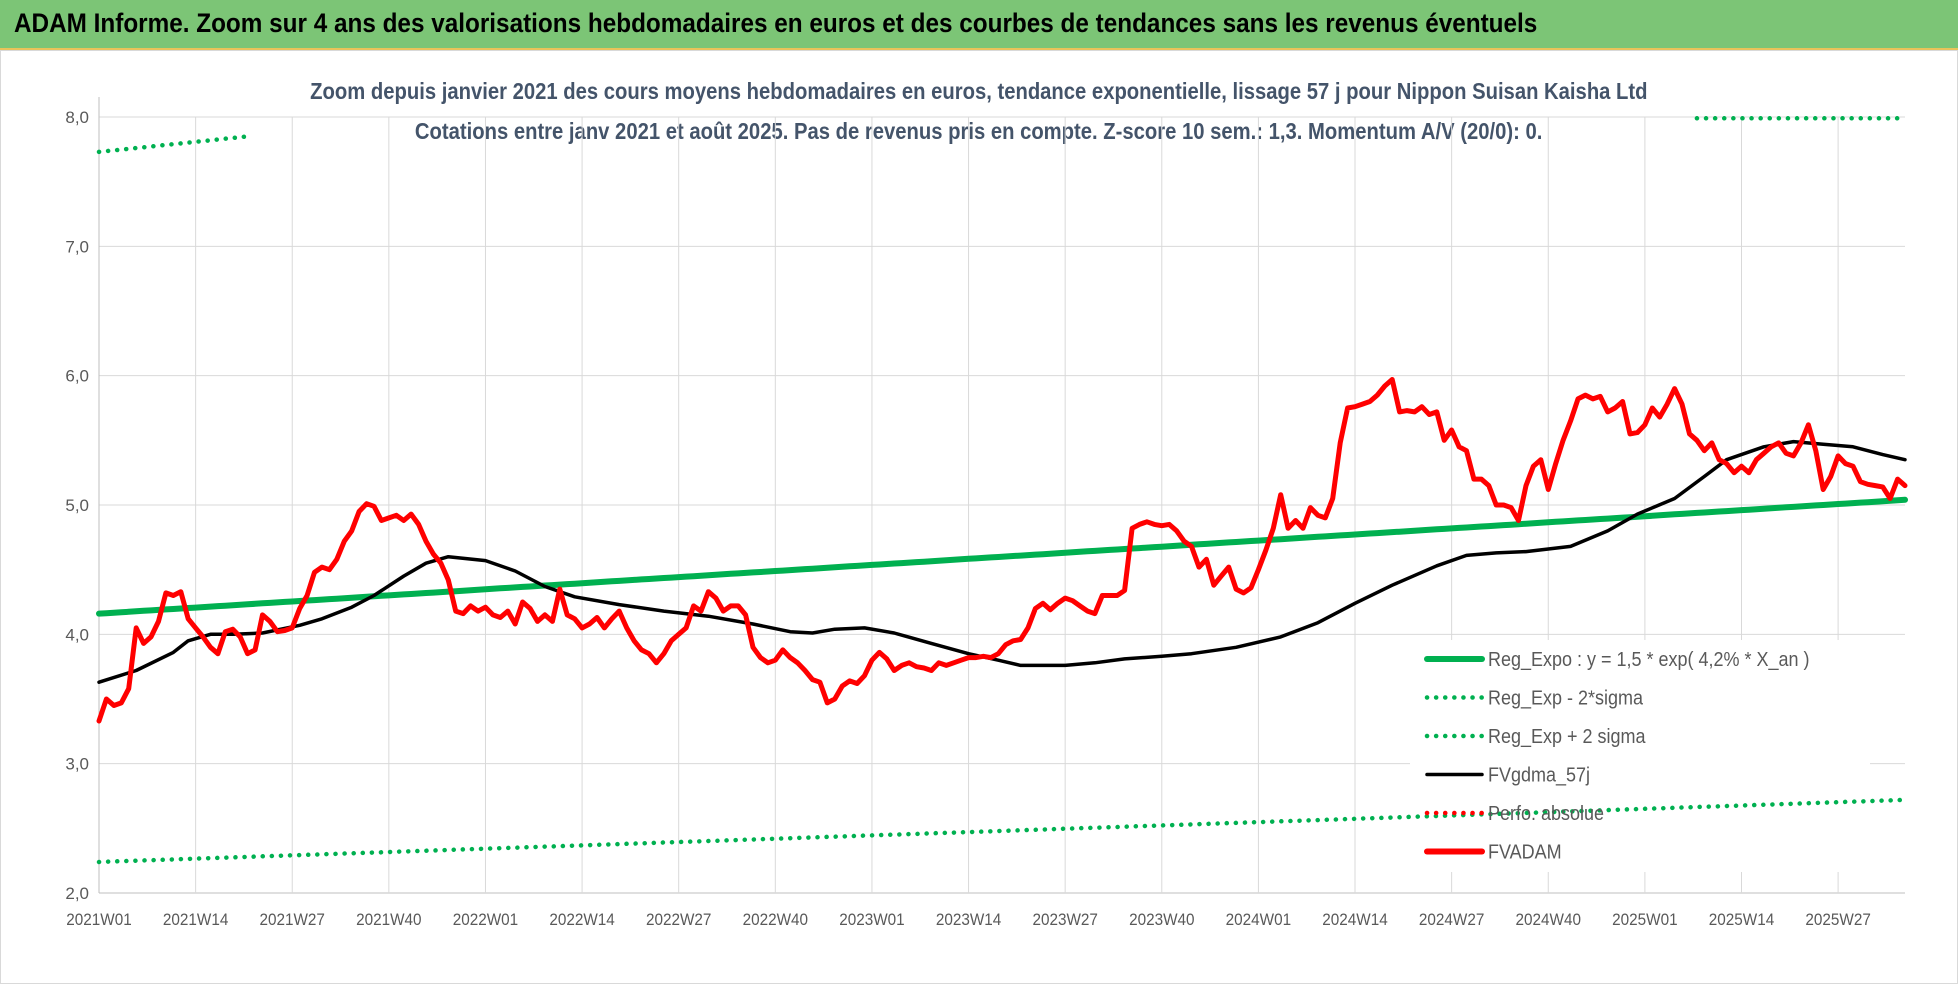 The width and height of the screenshot is (1958, 984). I want to click on x-tick-label: 2024W14, so click(1354, 919).